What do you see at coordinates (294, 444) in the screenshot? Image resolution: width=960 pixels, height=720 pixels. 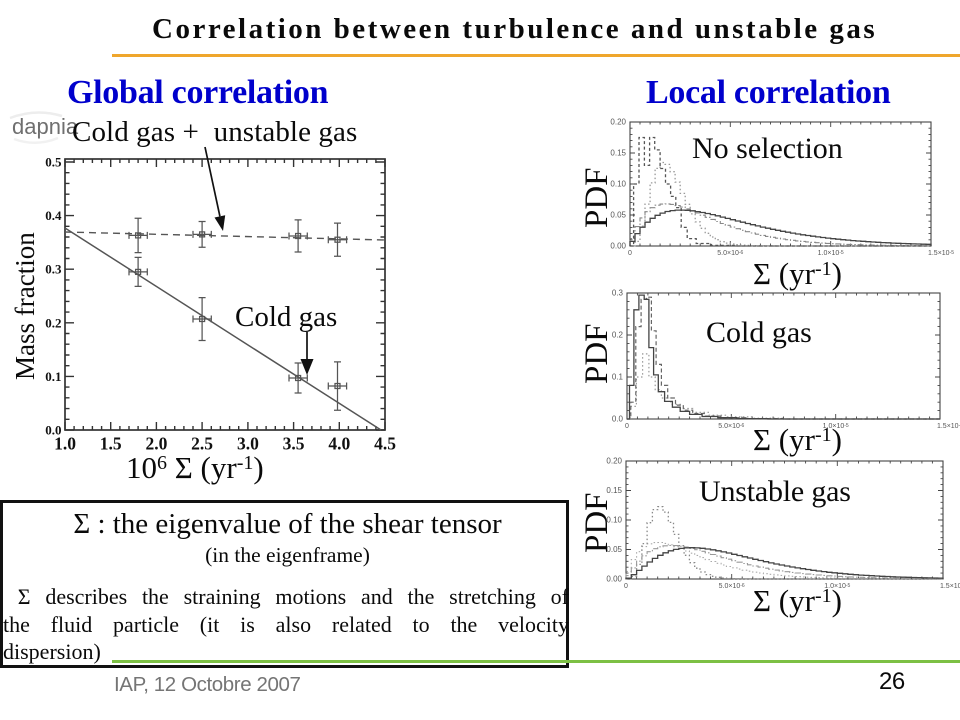 I see `svg-text: 3.5` at bounding box center [294, 444].